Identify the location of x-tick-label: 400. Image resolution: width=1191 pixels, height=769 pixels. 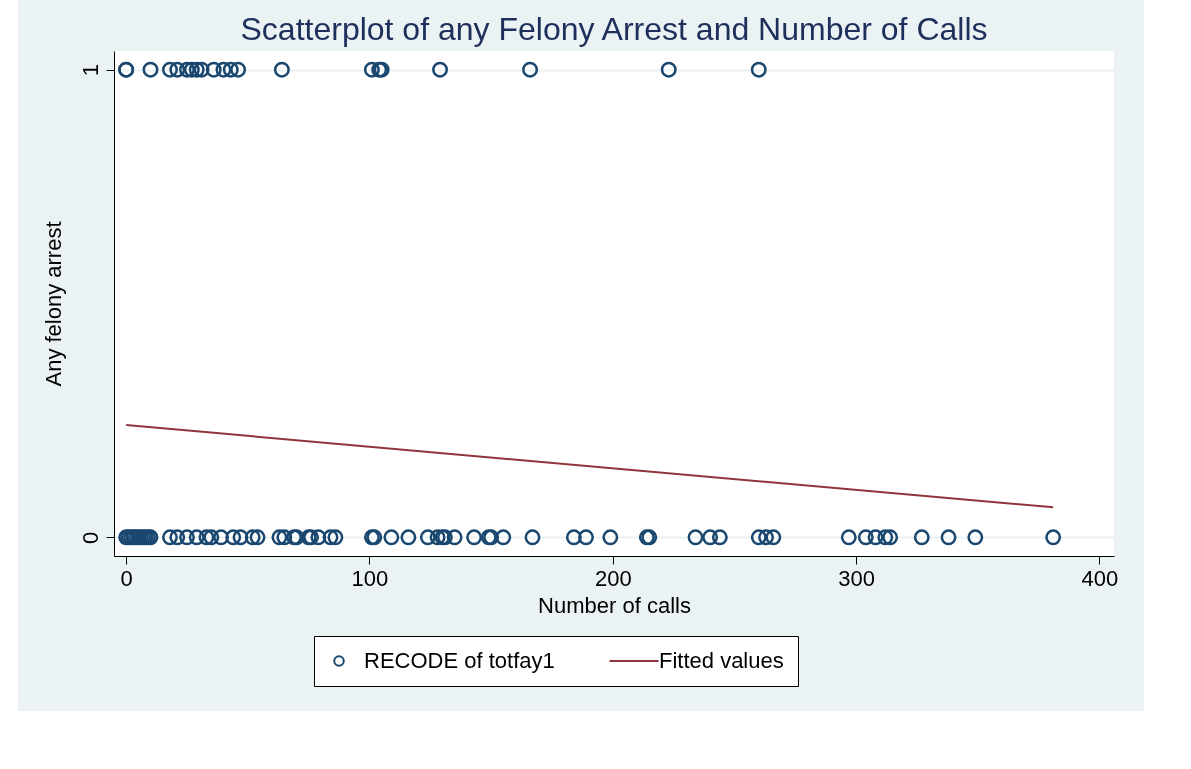
(1100, 578).